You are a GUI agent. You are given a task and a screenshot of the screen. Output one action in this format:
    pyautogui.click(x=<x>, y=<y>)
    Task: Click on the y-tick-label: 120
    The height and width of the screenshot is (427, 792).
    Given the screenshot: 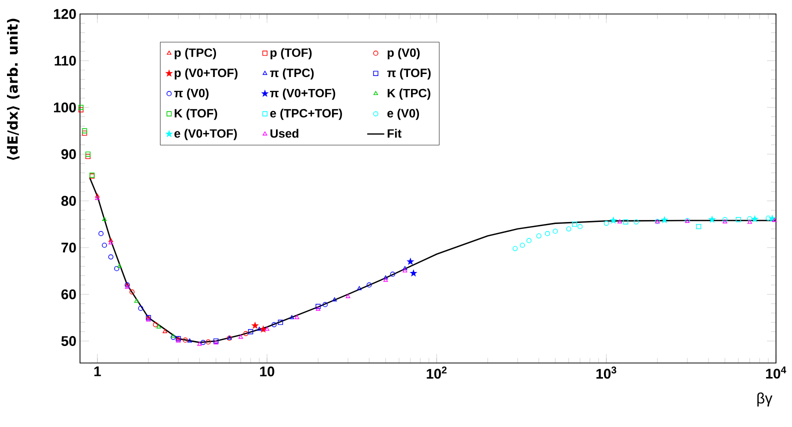 What is the action you would take?
    pyautogui.click(x=65, y=14)
    